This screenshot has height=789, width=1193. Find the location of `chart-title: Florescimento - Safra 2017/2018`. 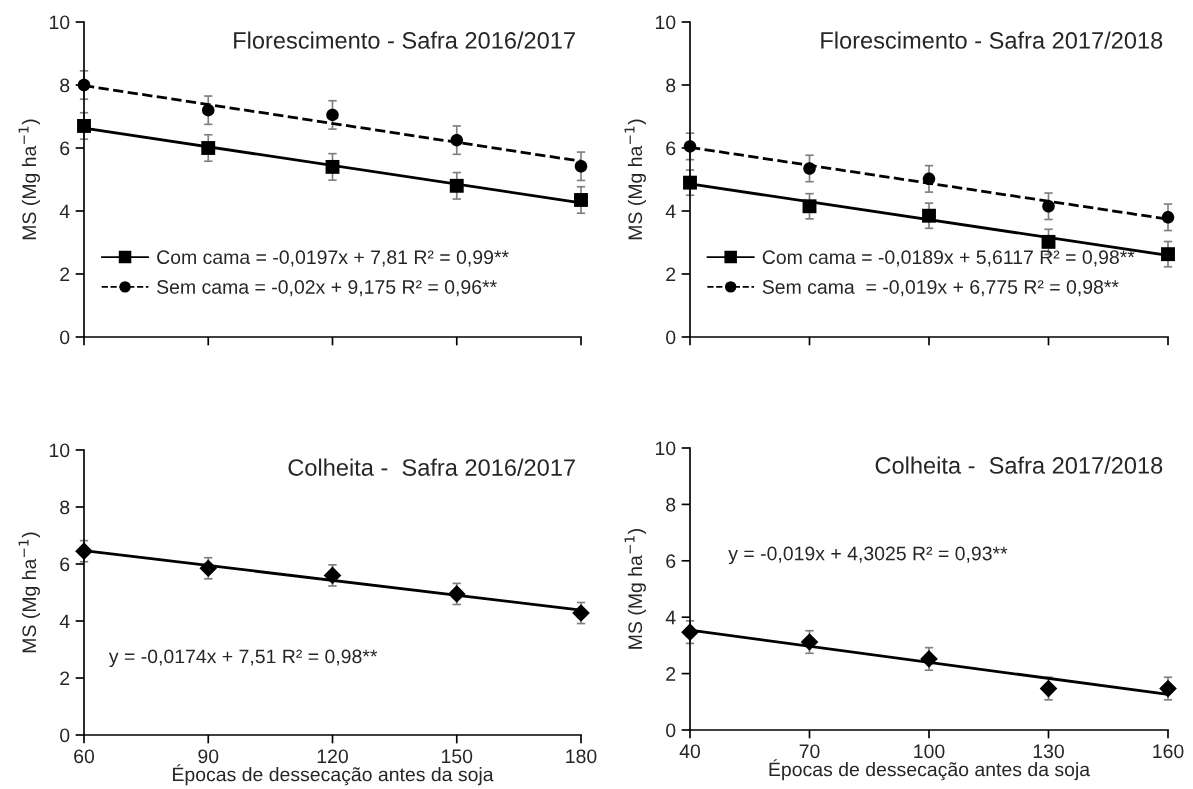

chart-title: Florescimento - Safra 2017/2018 is located at coordinates (992, 40).